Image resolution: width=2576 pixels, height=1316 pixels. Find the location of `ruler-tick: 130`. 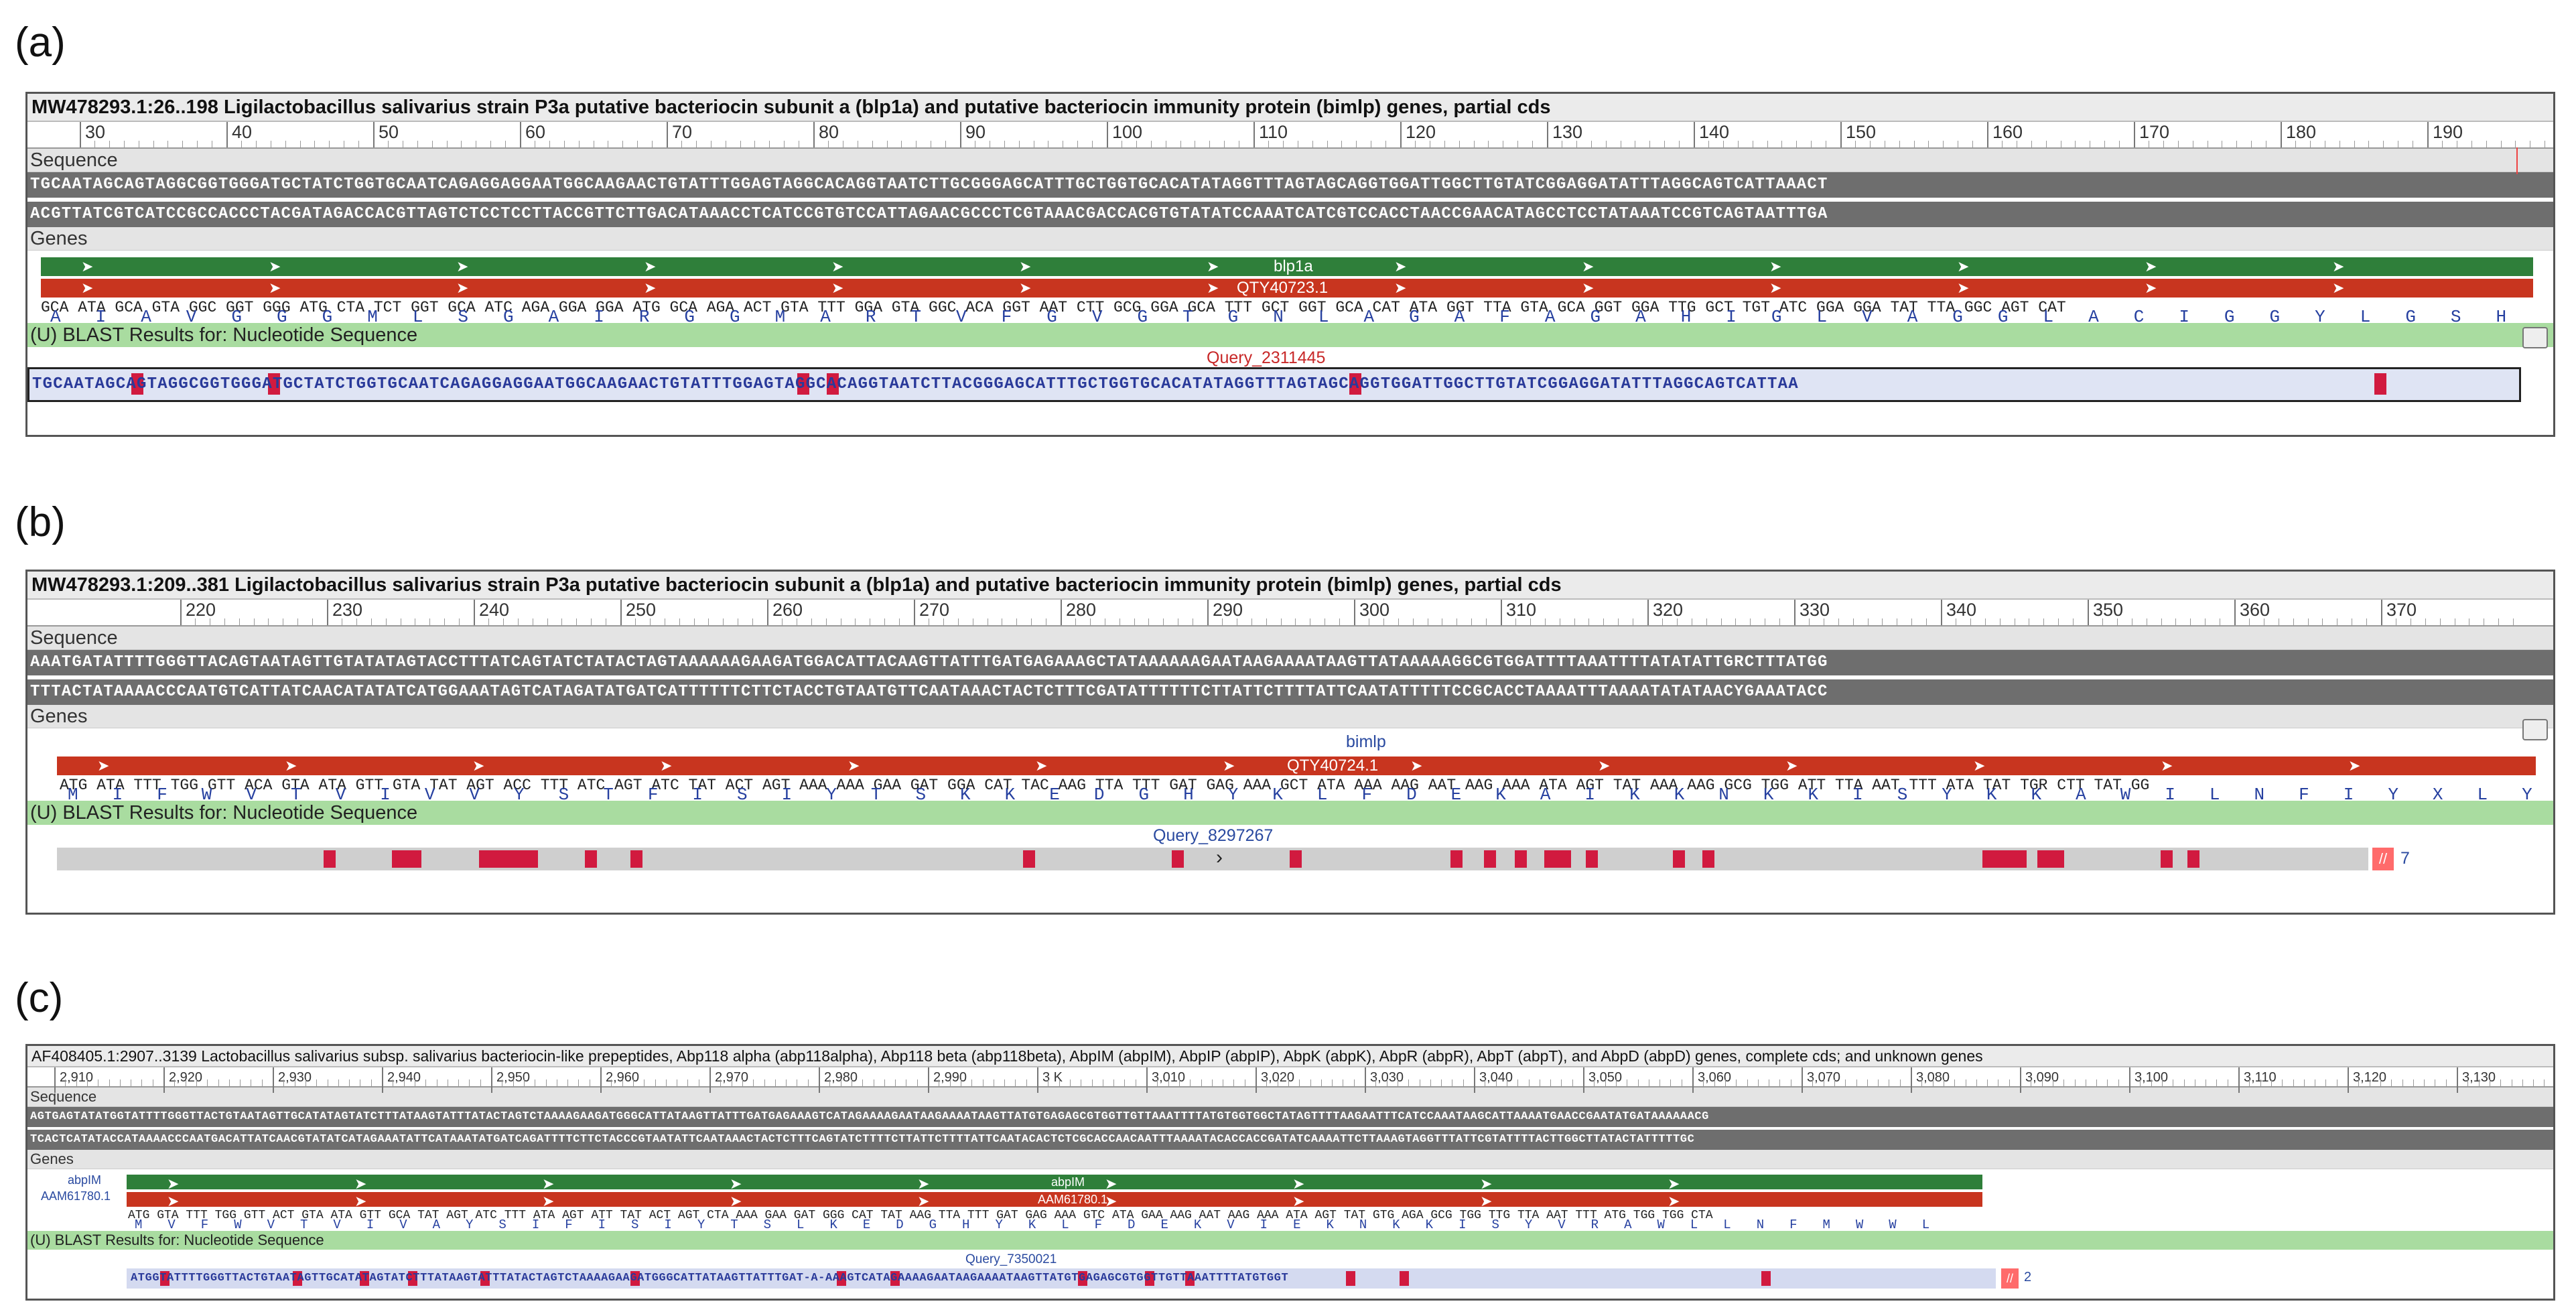

ruler-tick: 130 is located at coordinates (1564, 134).